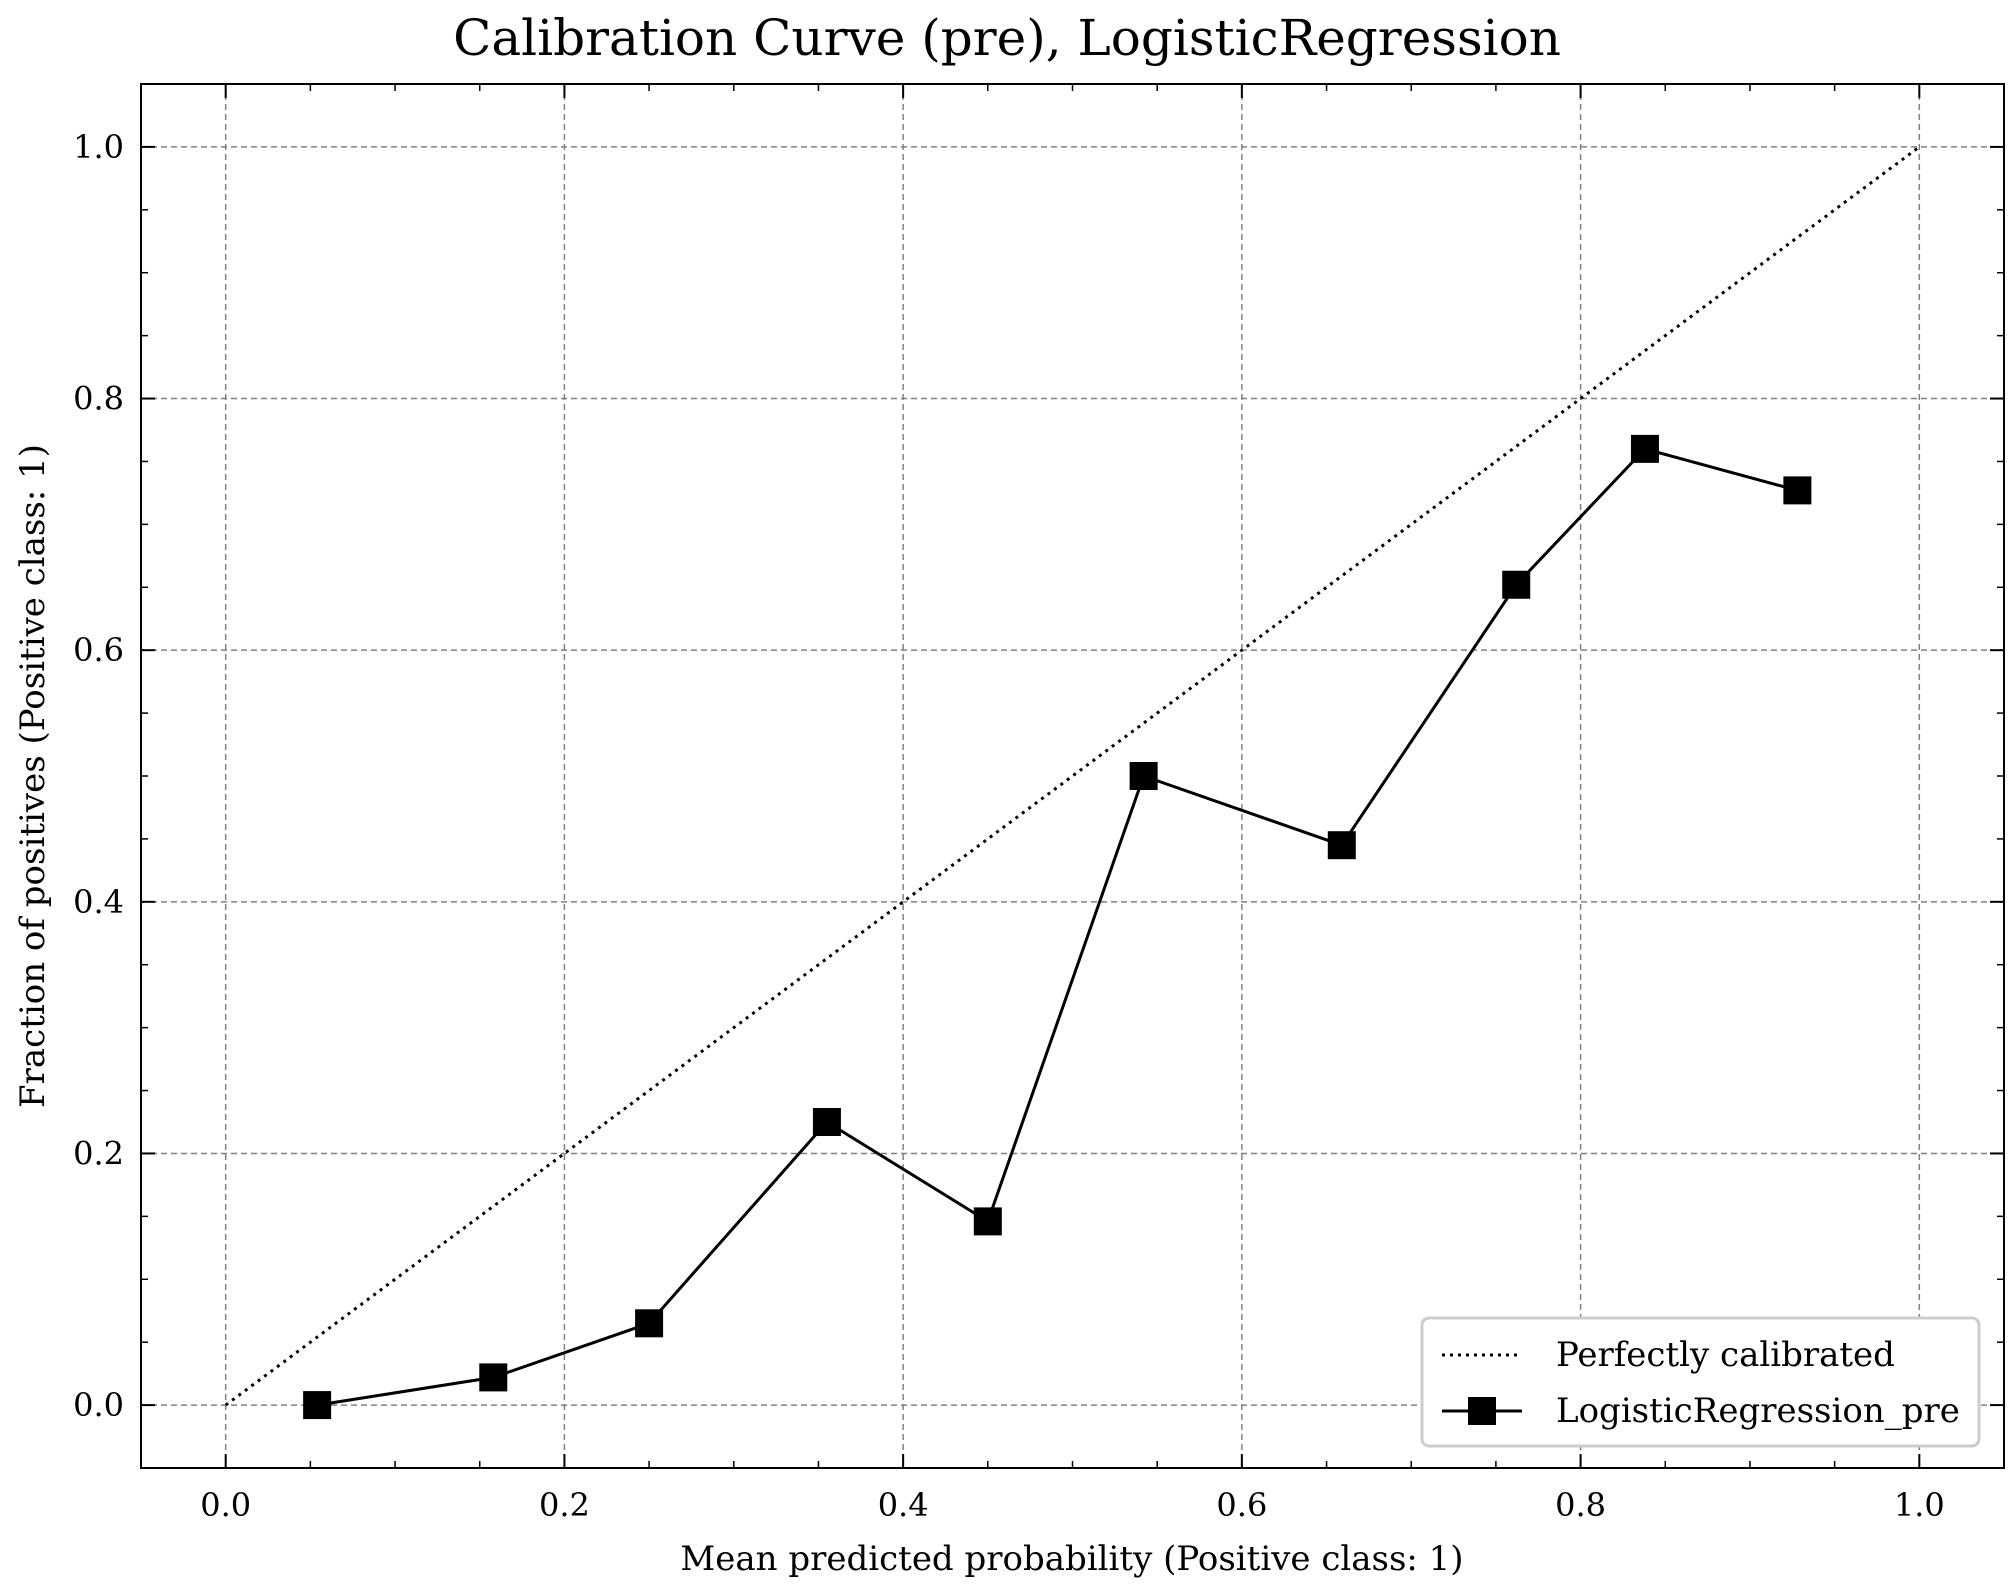 The image size is (2015, 1594). I want to click on y-tick-label: 0.8, so click(98, 399).